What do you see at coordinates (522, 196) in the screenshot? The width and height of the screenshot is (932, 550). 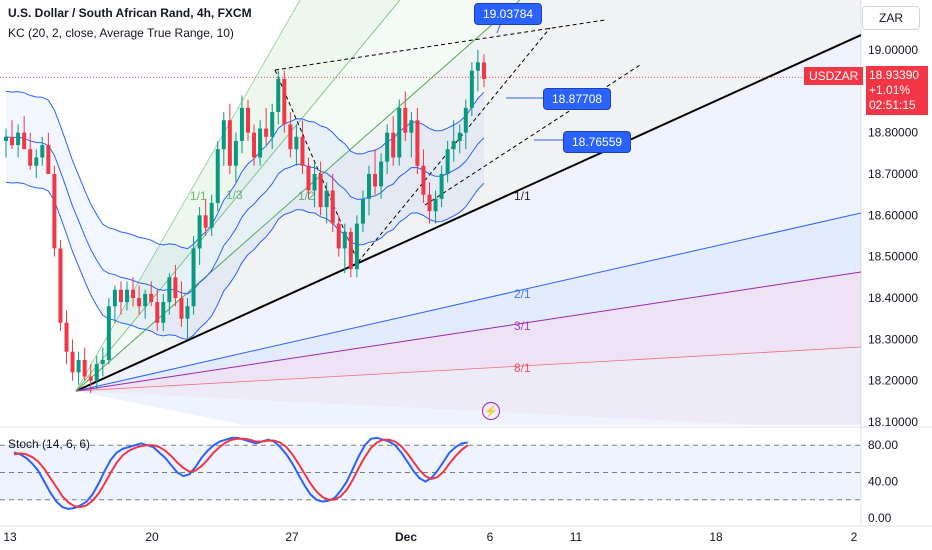 I see `fan-label-1-1: 1/1` at bounding box center [522, 196].